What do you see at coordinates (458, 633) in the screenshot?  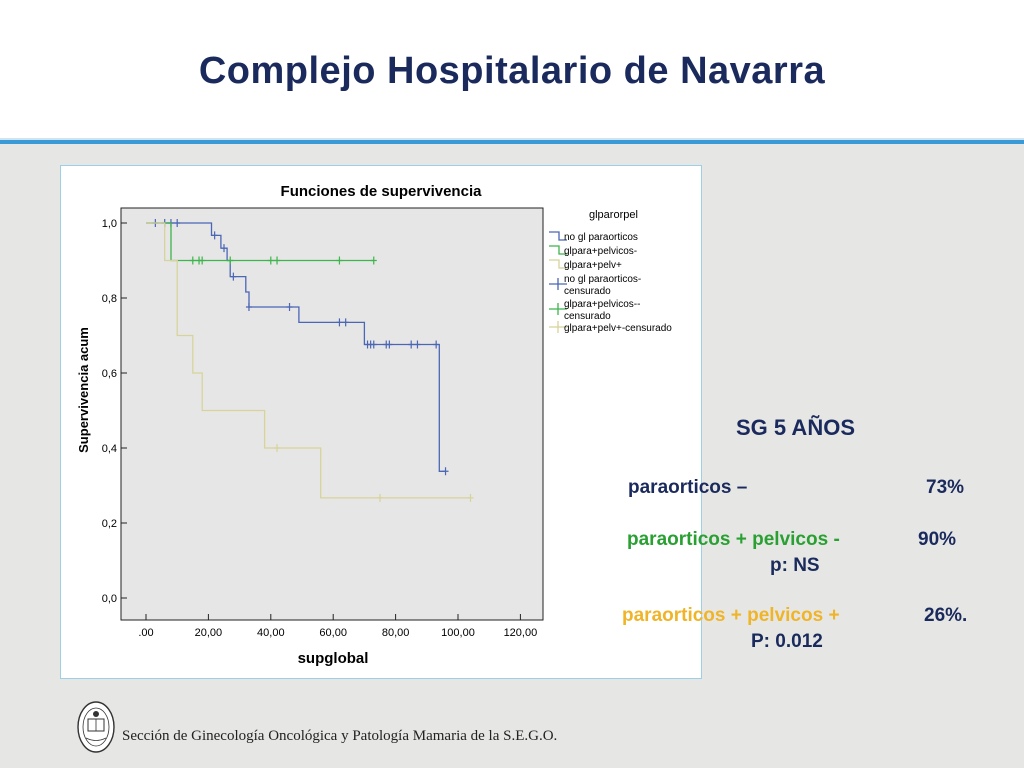 I see `x-tick-label: 100,00` at bounding box center [458, 633].